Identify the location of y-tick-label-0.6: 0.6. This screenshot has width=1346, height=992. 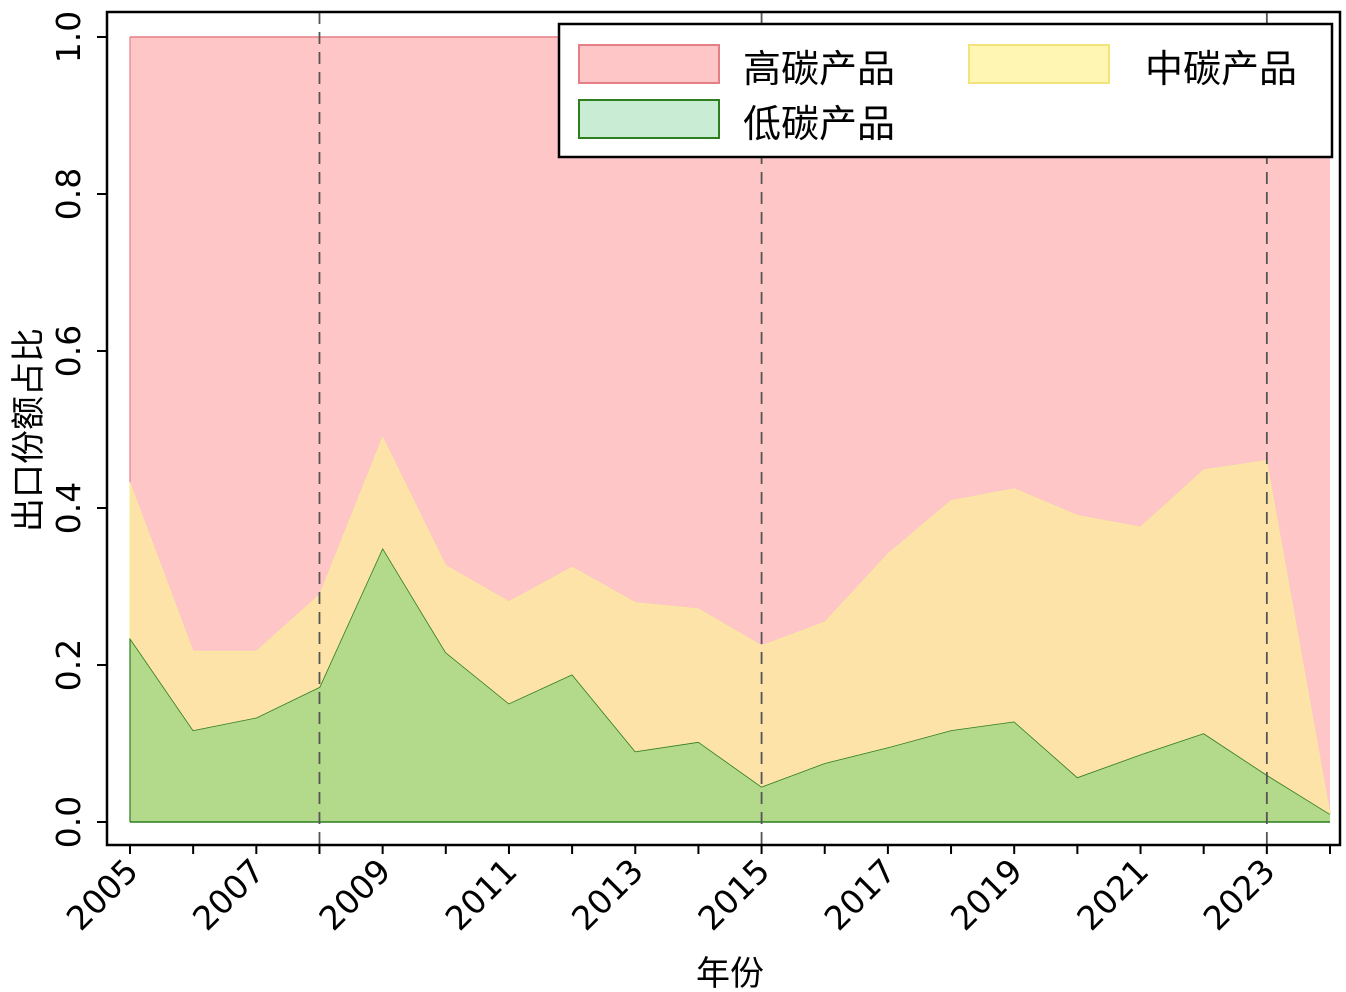
(68, 351).